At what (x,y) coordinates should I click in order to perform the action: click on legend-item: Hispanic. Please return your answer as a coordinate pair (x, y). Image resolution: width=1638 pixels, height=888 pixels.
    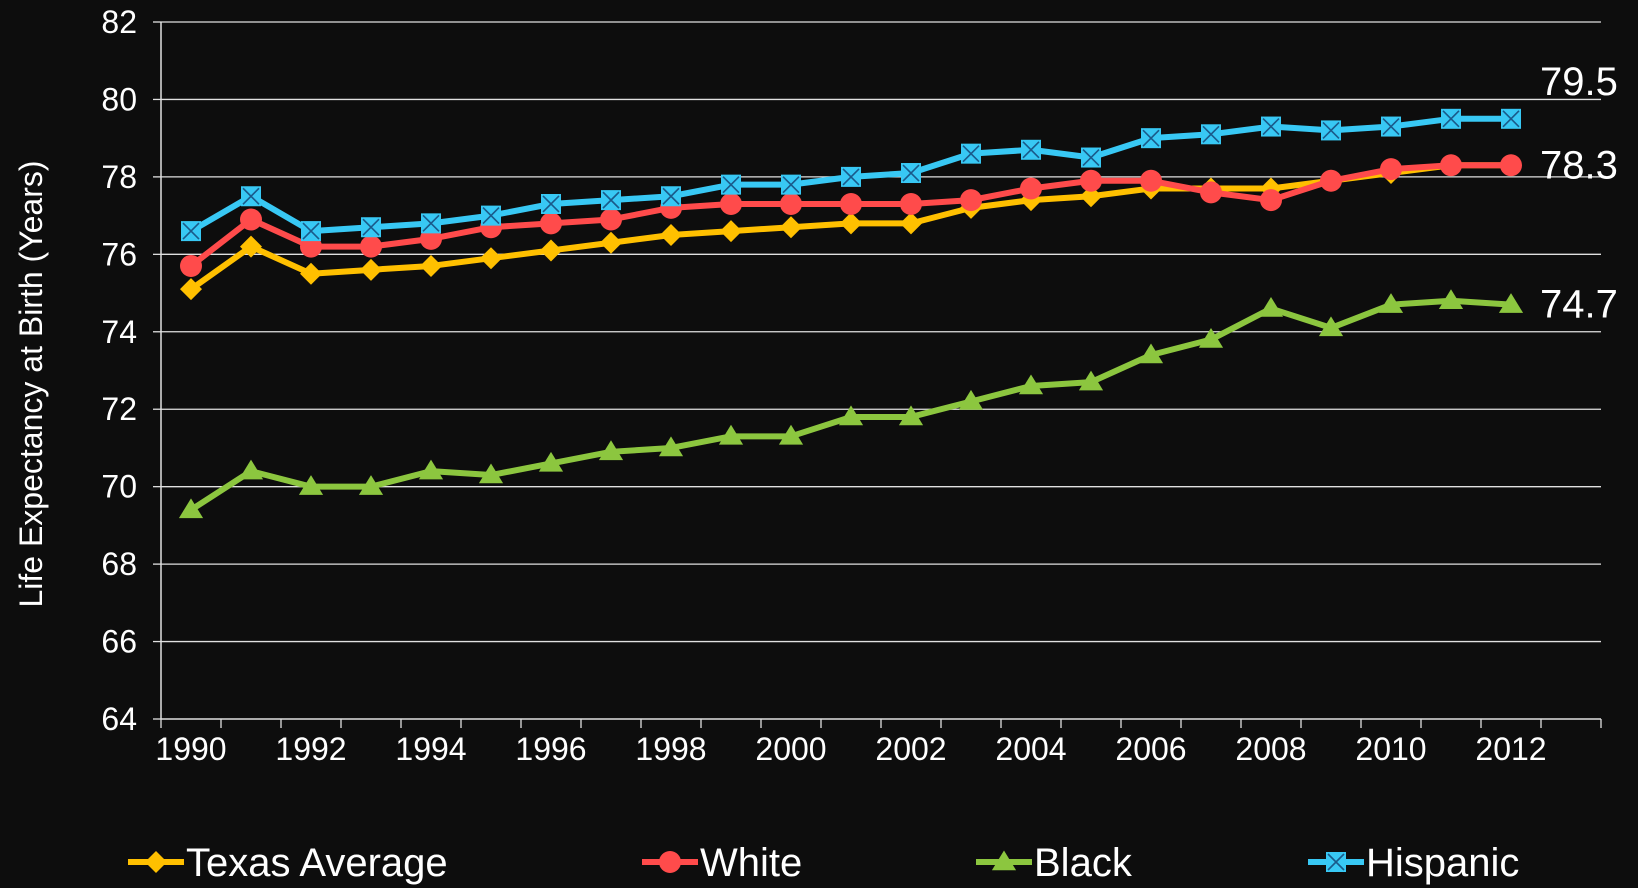
    Looking at the image, I should click on (1413, 863).